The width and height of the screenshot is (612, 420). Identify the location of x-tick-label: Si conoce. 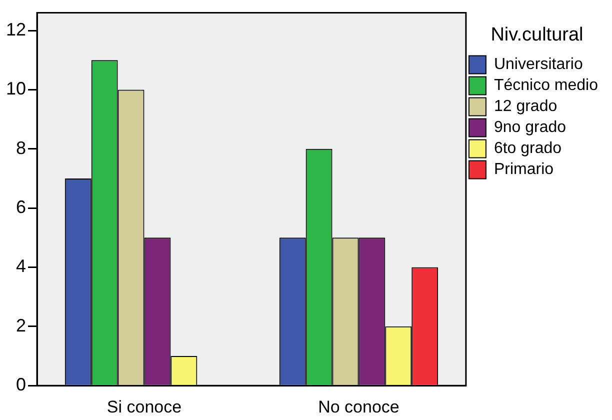
(144, 406).